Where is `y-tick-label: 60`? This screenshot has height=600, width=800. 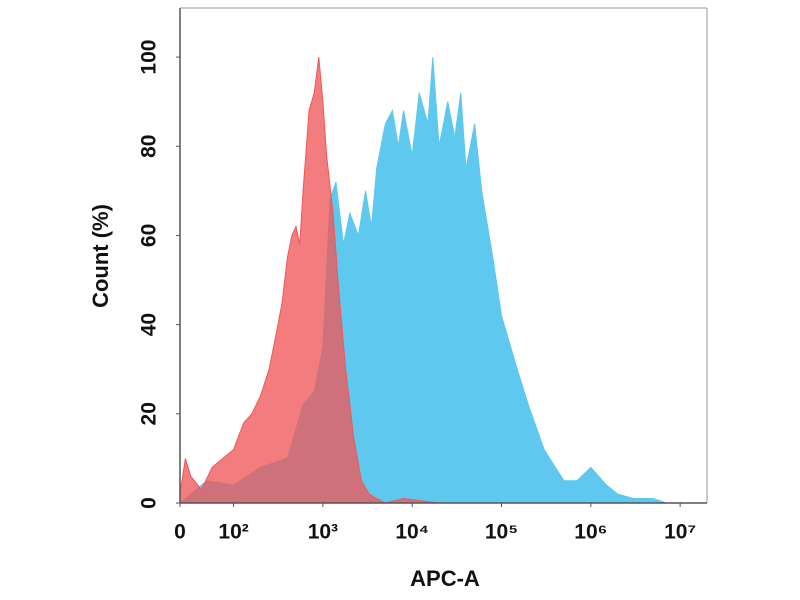
y-tick-label: 60 is located at coordinates (149, 235).